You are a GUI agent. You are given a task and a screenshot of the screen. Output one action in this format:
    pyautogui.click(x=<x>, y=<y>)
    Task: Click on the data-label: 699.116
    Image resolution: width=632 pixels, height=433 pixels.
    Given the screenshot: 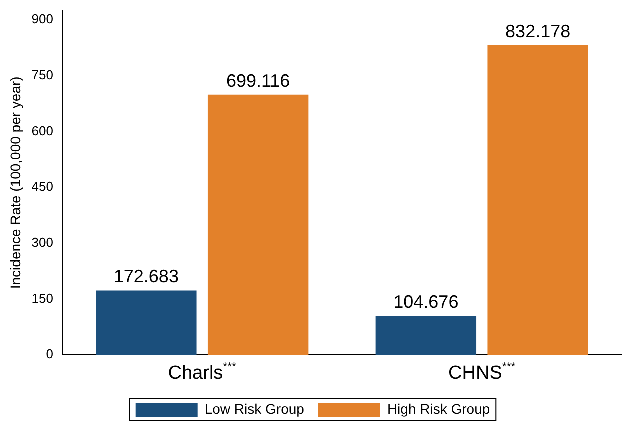 What is the action you would take?
    pyautogui.click(x=258, y=80)
    